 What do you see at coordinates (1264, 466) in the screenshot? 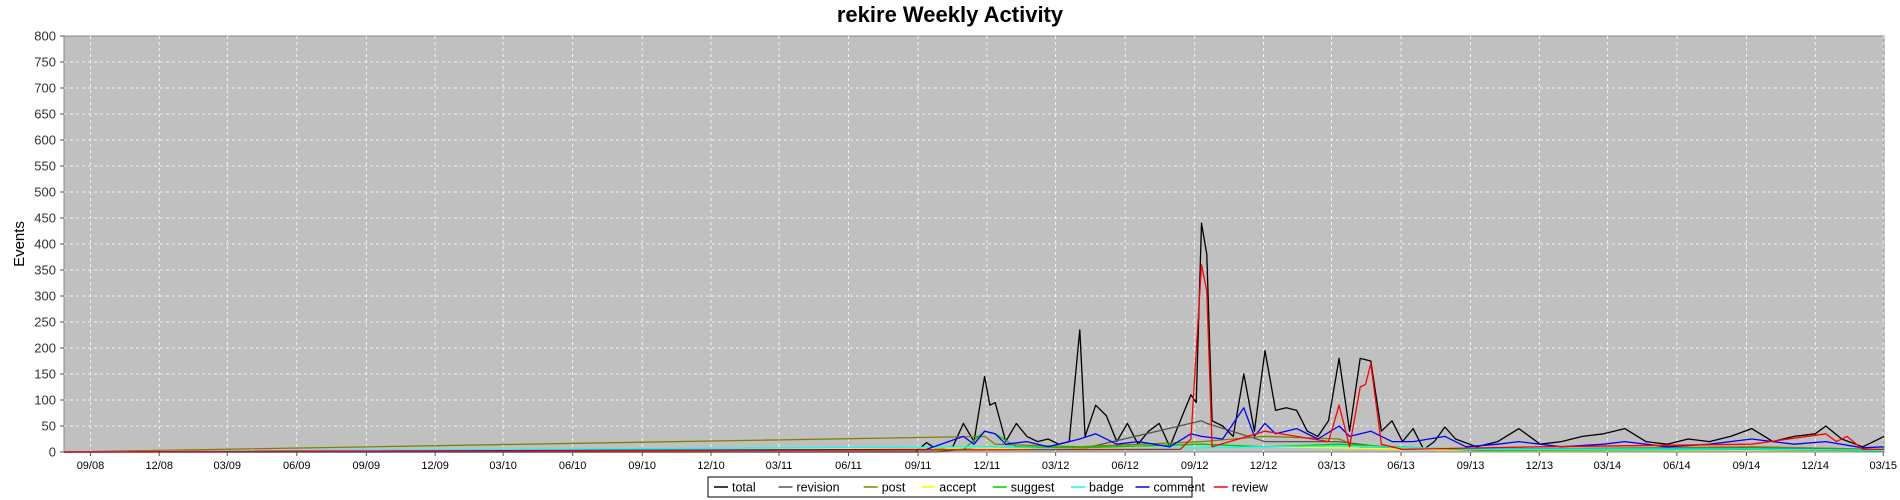
I see `x-tick-label: 12/12` at bounding box center [1264, 466].